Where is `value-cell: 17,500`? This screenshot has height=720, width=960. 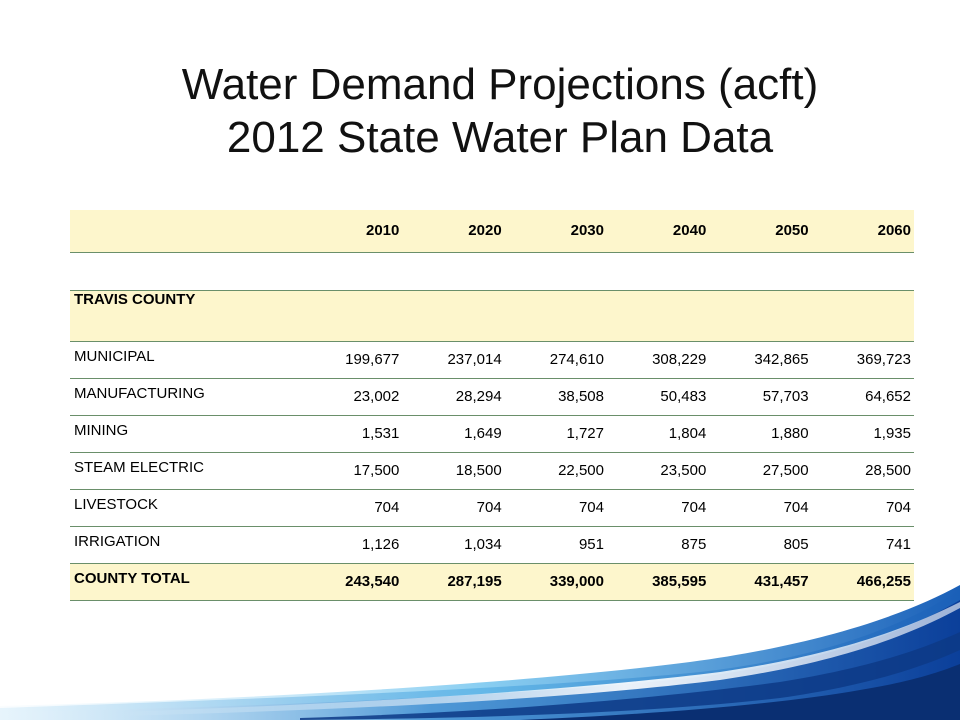
value-cell: 17,500 is located at coordinates (351, 471).